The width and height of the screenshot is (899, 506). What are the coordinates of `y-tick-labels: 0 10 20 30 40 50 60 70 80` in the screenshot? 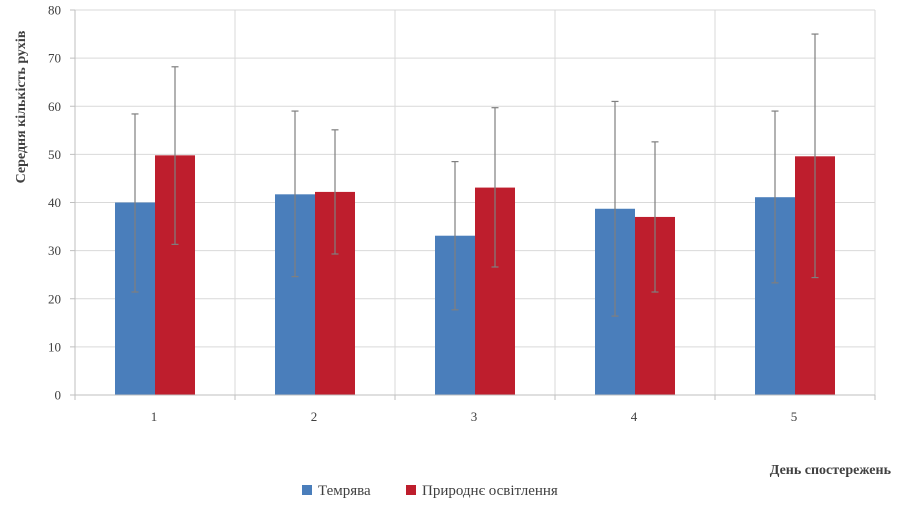 It's located at (54, 203).